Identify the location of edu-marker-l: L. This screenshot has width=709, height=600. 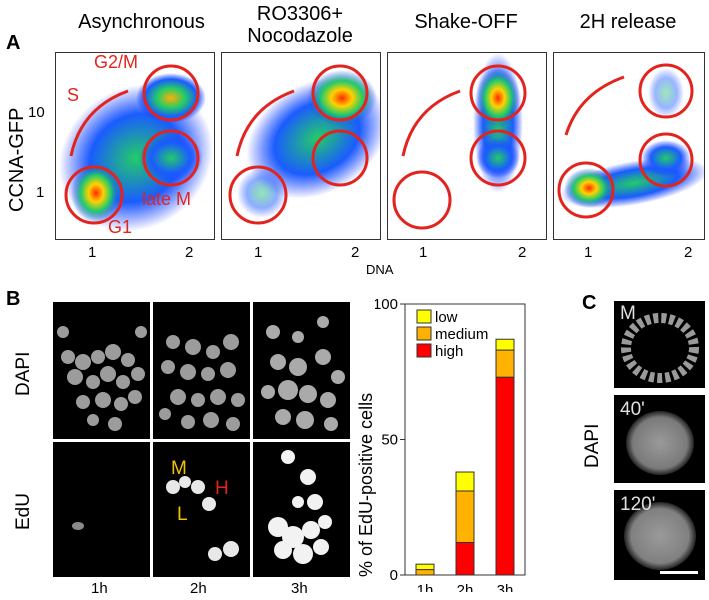
(182, 514).